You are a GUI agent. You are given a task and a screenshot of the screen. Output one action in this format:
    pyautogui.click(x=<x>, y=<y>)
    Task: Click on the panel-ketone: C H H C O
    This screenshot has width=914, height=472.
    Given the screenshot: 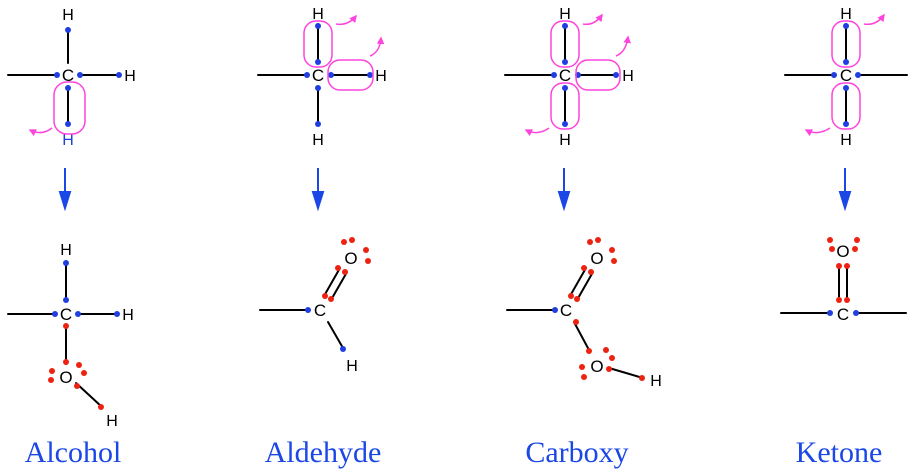 What is the action you would take?
    pyautogui.click(x=844, y=237)
    